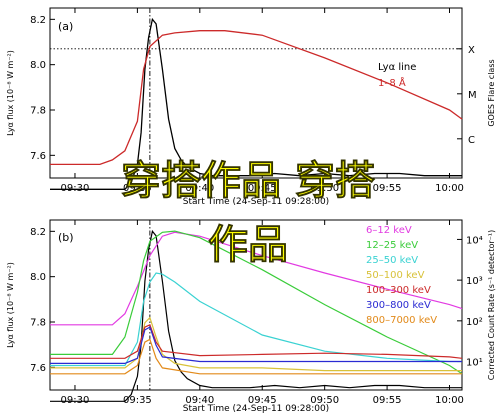 This screenshot has width=500, height=416. I want to click on right-tick-label: M, so click(472, 95).